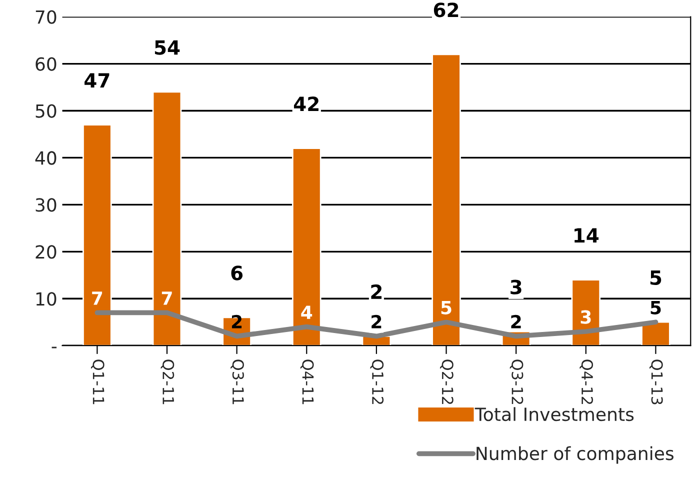 This screenshot has width=692, height=480. Describe the element at coordinates (46, 64) in the screenshot. I see `y-tick-label: 60` at that location.